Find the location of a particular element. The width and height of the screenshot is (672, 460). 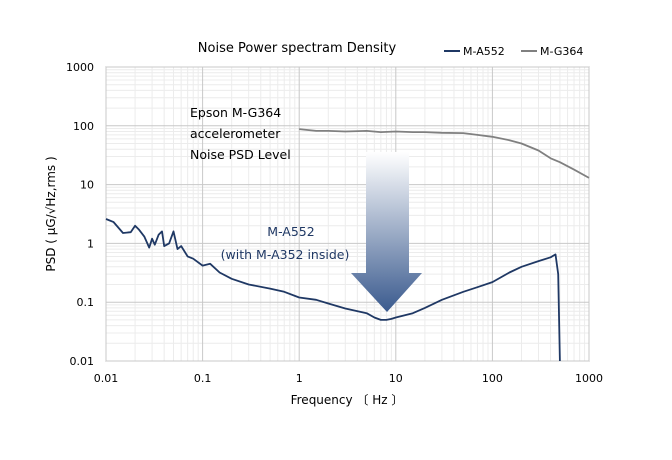

x-axis-title: Frequency 〔 Hz 〕 is located at coordinates (347, 400).